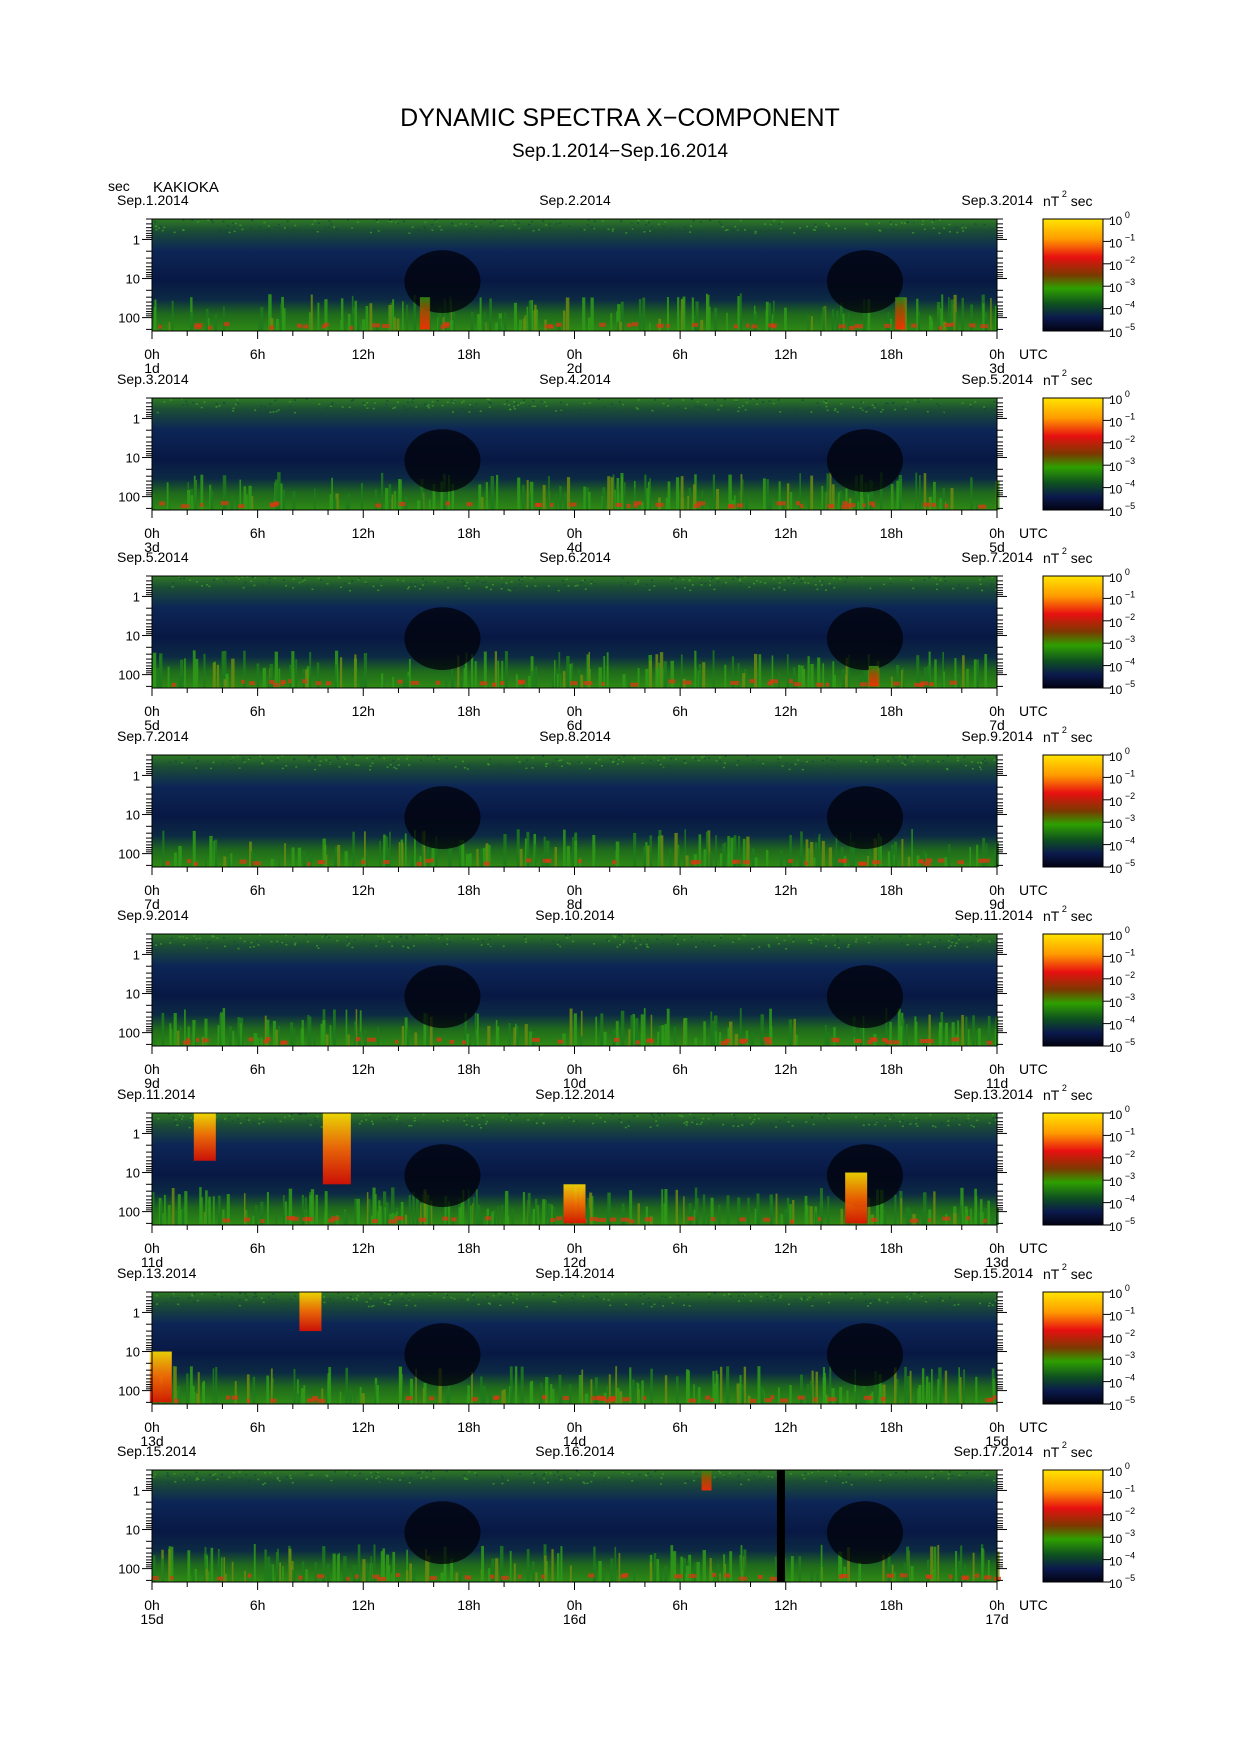 The image size is (1240, 1752). Describe the element at coordinates (1033, 711) in the screenshot. I see `x-axis-utc-label: UTC` at that location.